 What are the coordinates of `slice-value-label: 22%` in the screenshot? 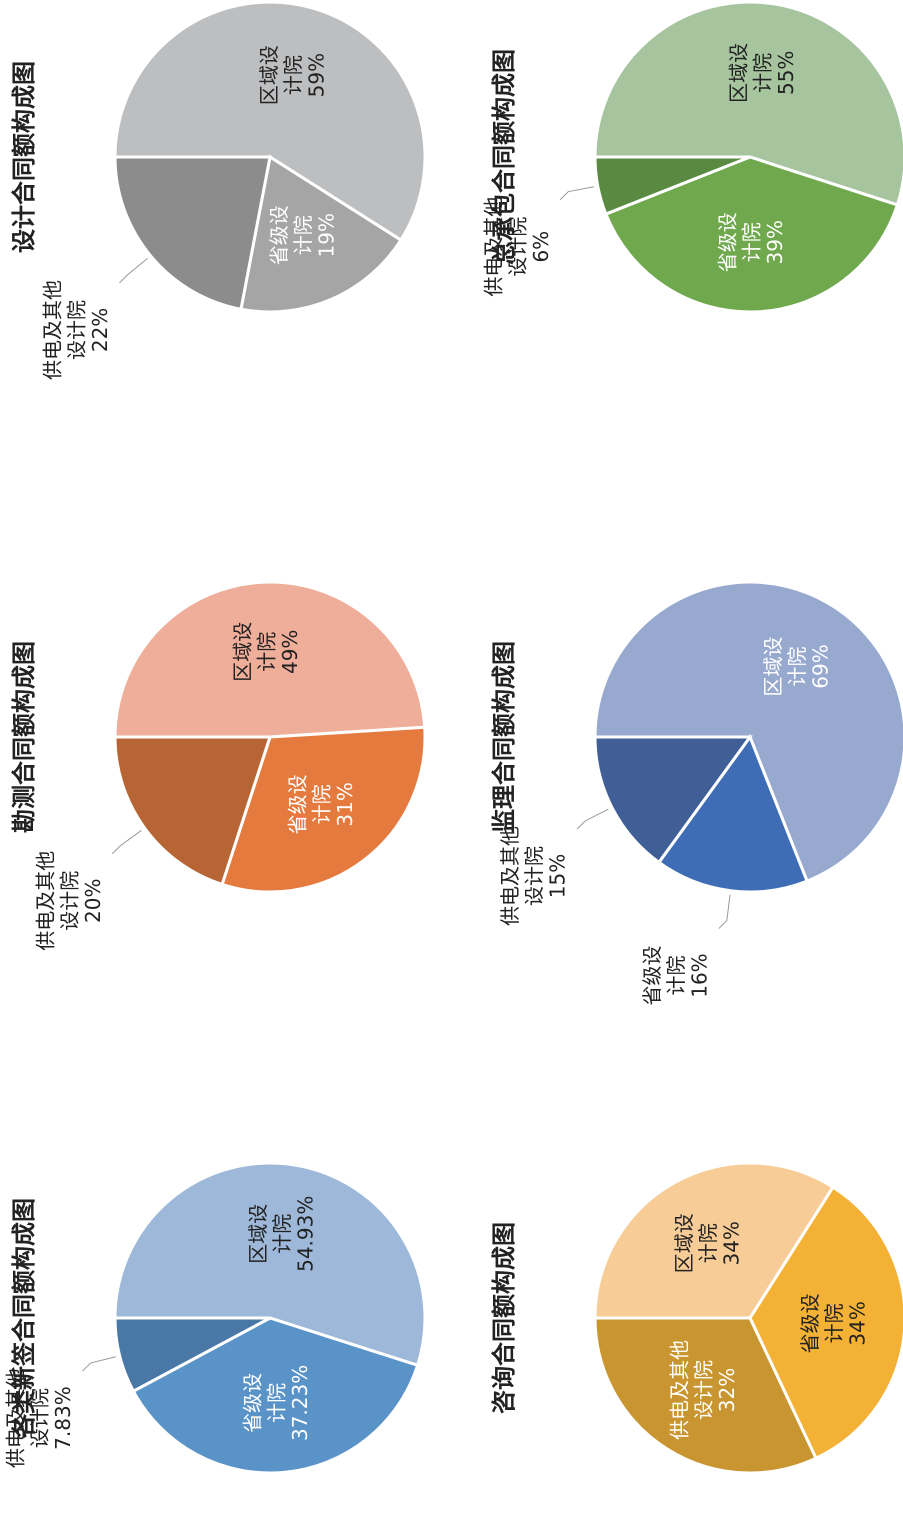 It's located at (100, 330).